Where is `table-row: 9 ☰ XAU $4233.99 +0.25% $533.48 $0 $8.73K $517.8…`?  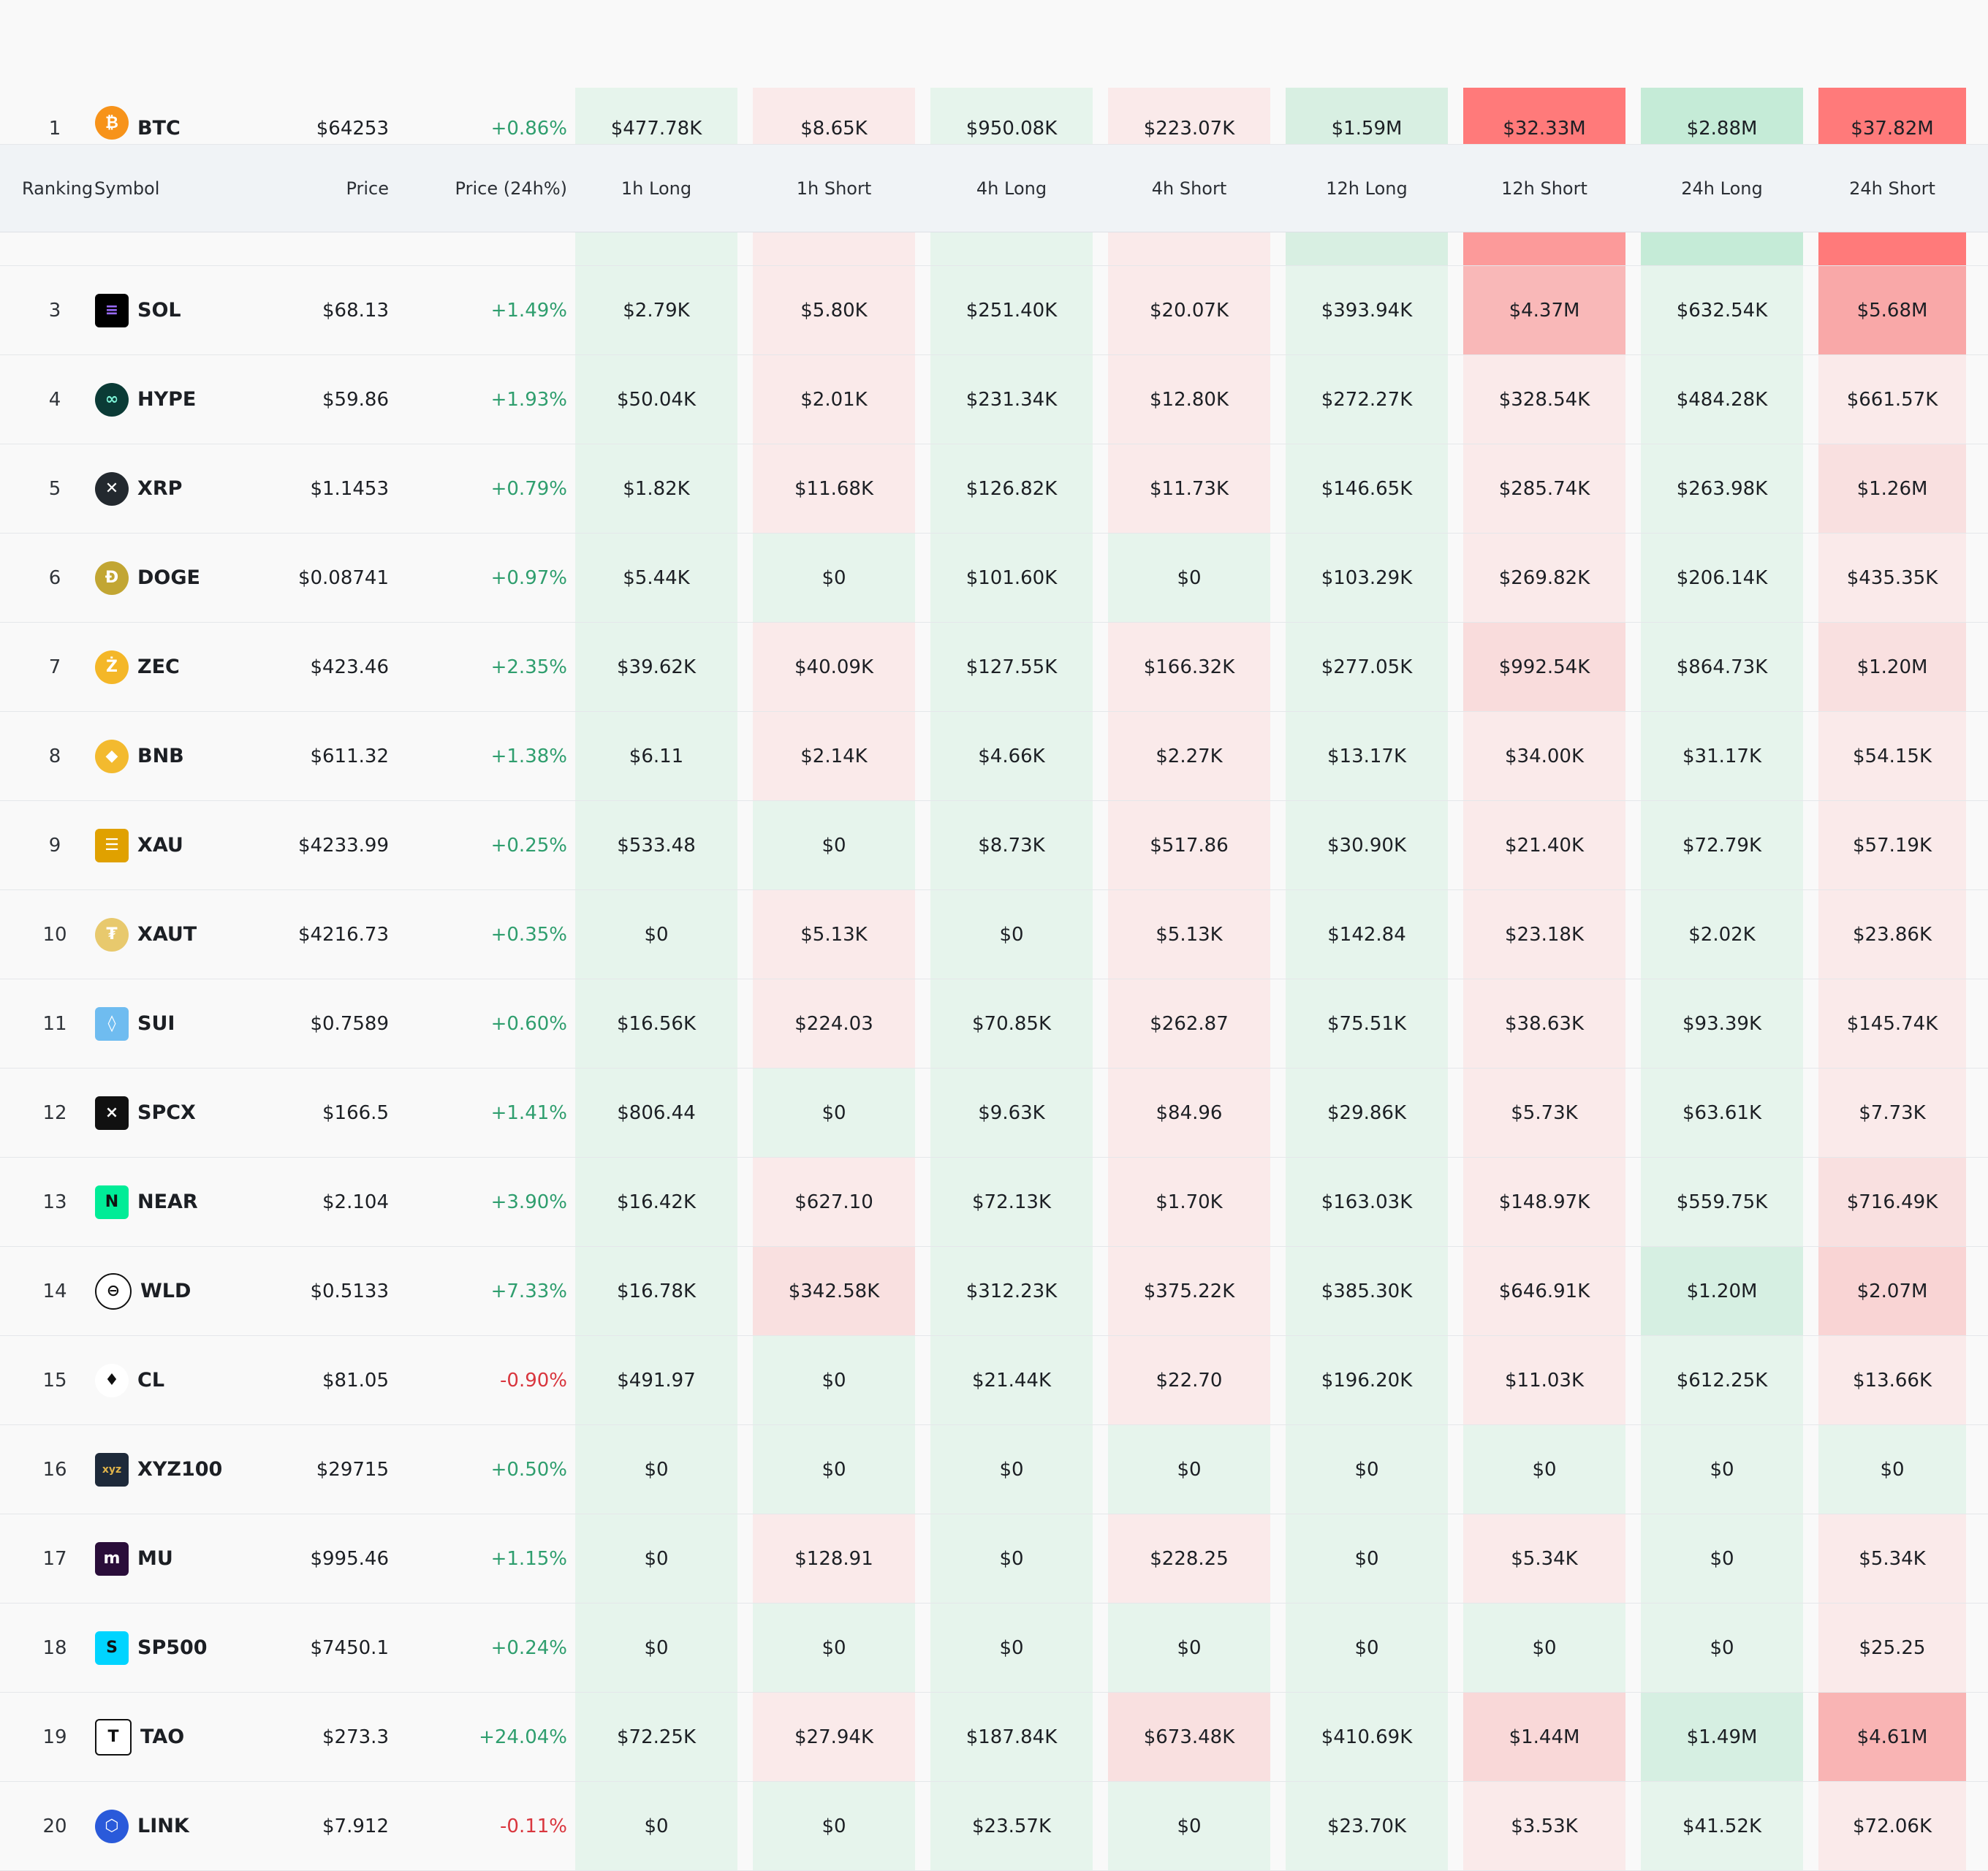
table-row: 9 ☰ XAU $4233.99 +0.25% $533.48 $0 $8.73K $517.8… is located at coordinates (994, 845).